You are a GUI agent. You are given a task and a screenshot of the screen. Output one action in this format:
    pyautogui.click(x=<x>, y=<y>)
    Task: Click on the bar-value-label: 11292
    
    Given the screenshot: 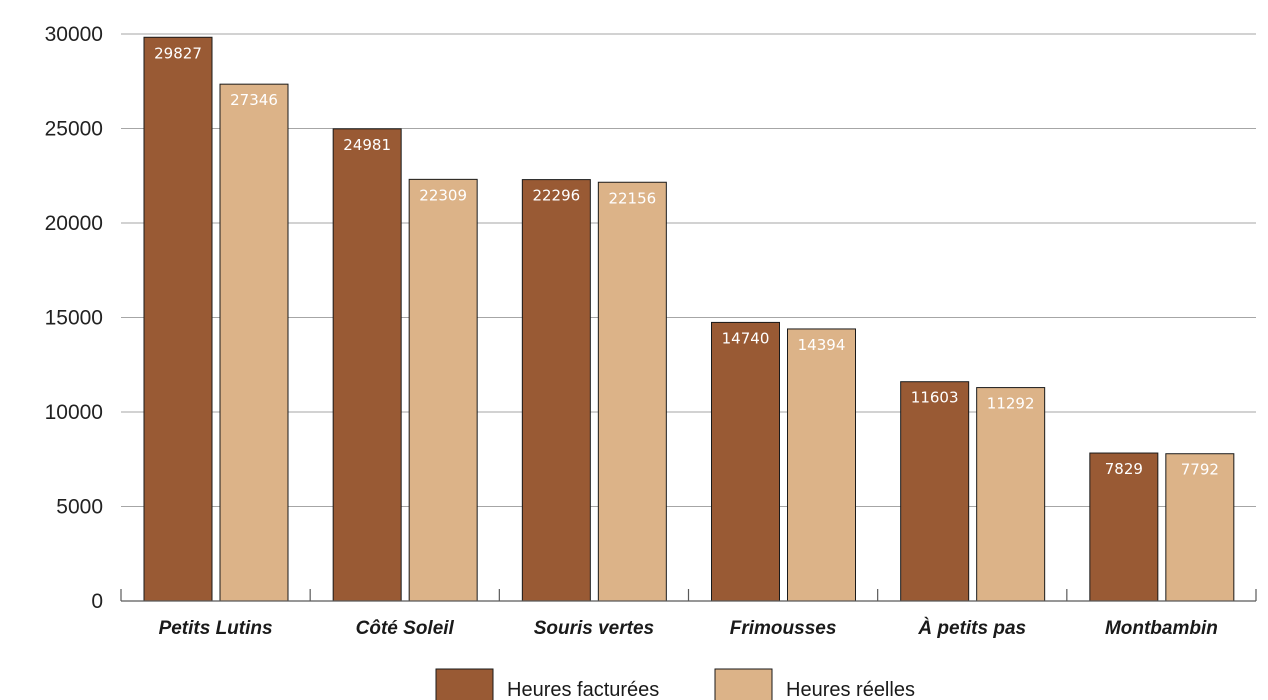 What is the action you would take?
    pyautogui.click(x=1011, y=404)
    